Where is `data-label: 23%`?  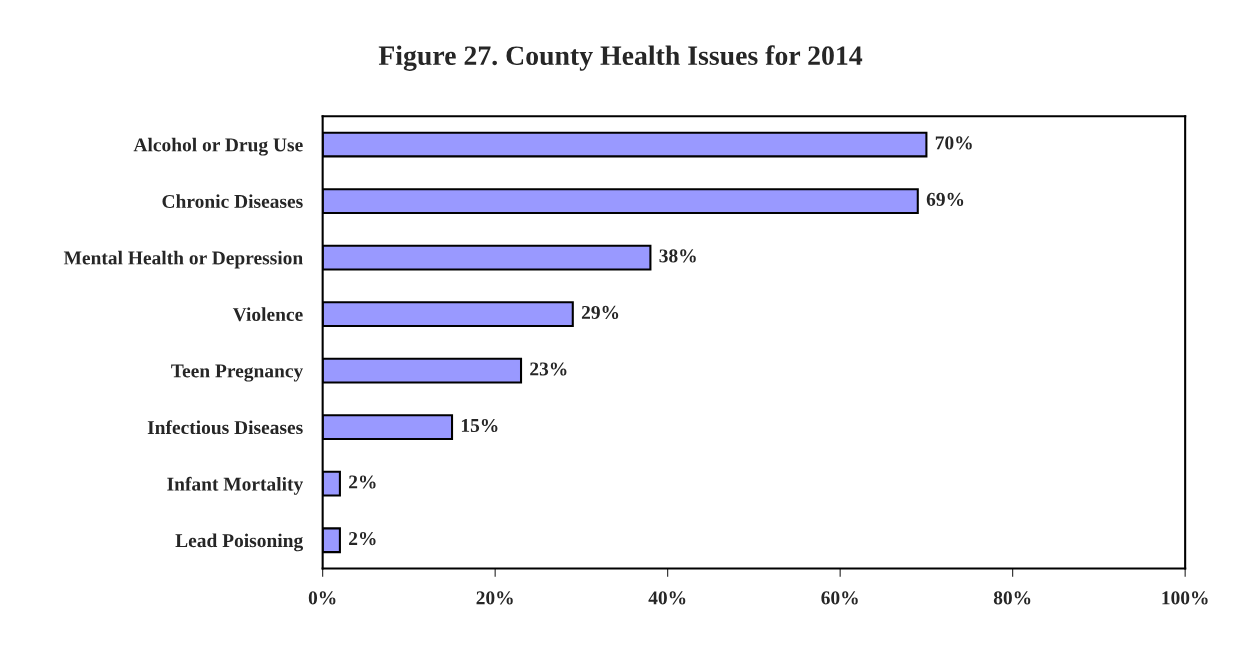 data-label: 23% is located at coordinates (548, 369).